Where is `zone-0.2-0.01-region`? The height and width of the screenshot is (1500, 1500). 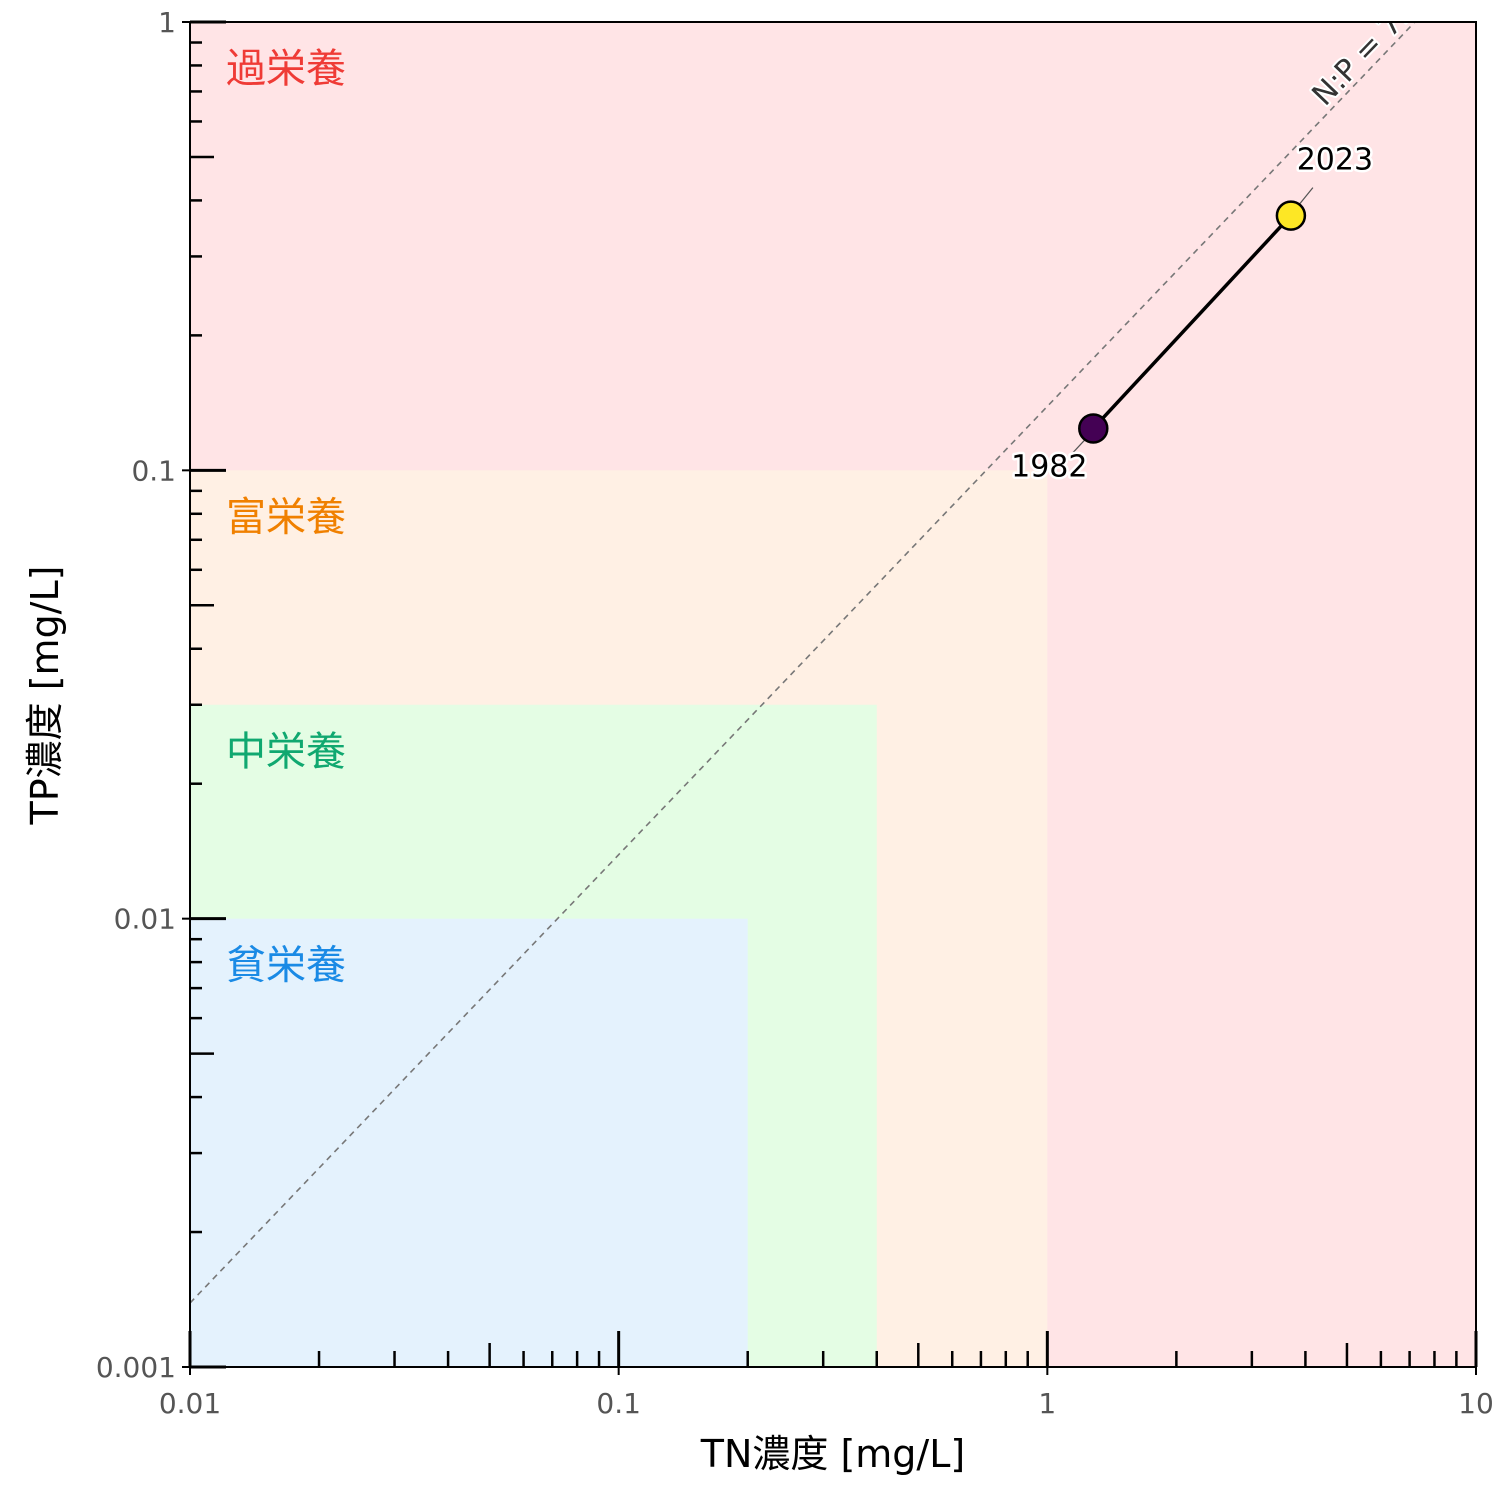 zone-0.2-0.01-region is located at coordinates (469, 1142).